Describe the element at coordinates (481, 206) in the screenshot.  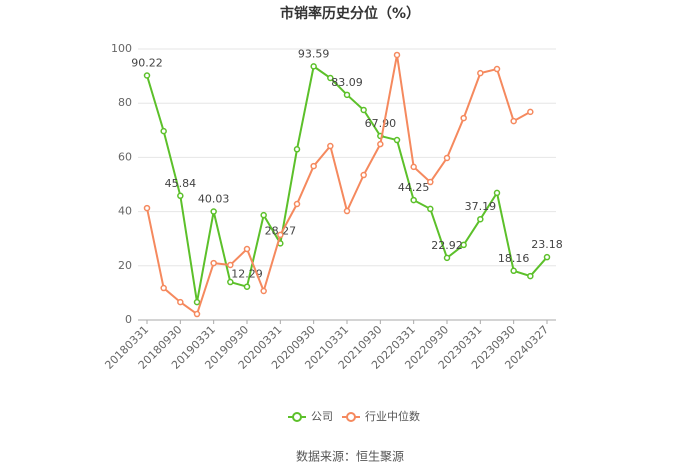
I see `data-label: 37.19` at that location.